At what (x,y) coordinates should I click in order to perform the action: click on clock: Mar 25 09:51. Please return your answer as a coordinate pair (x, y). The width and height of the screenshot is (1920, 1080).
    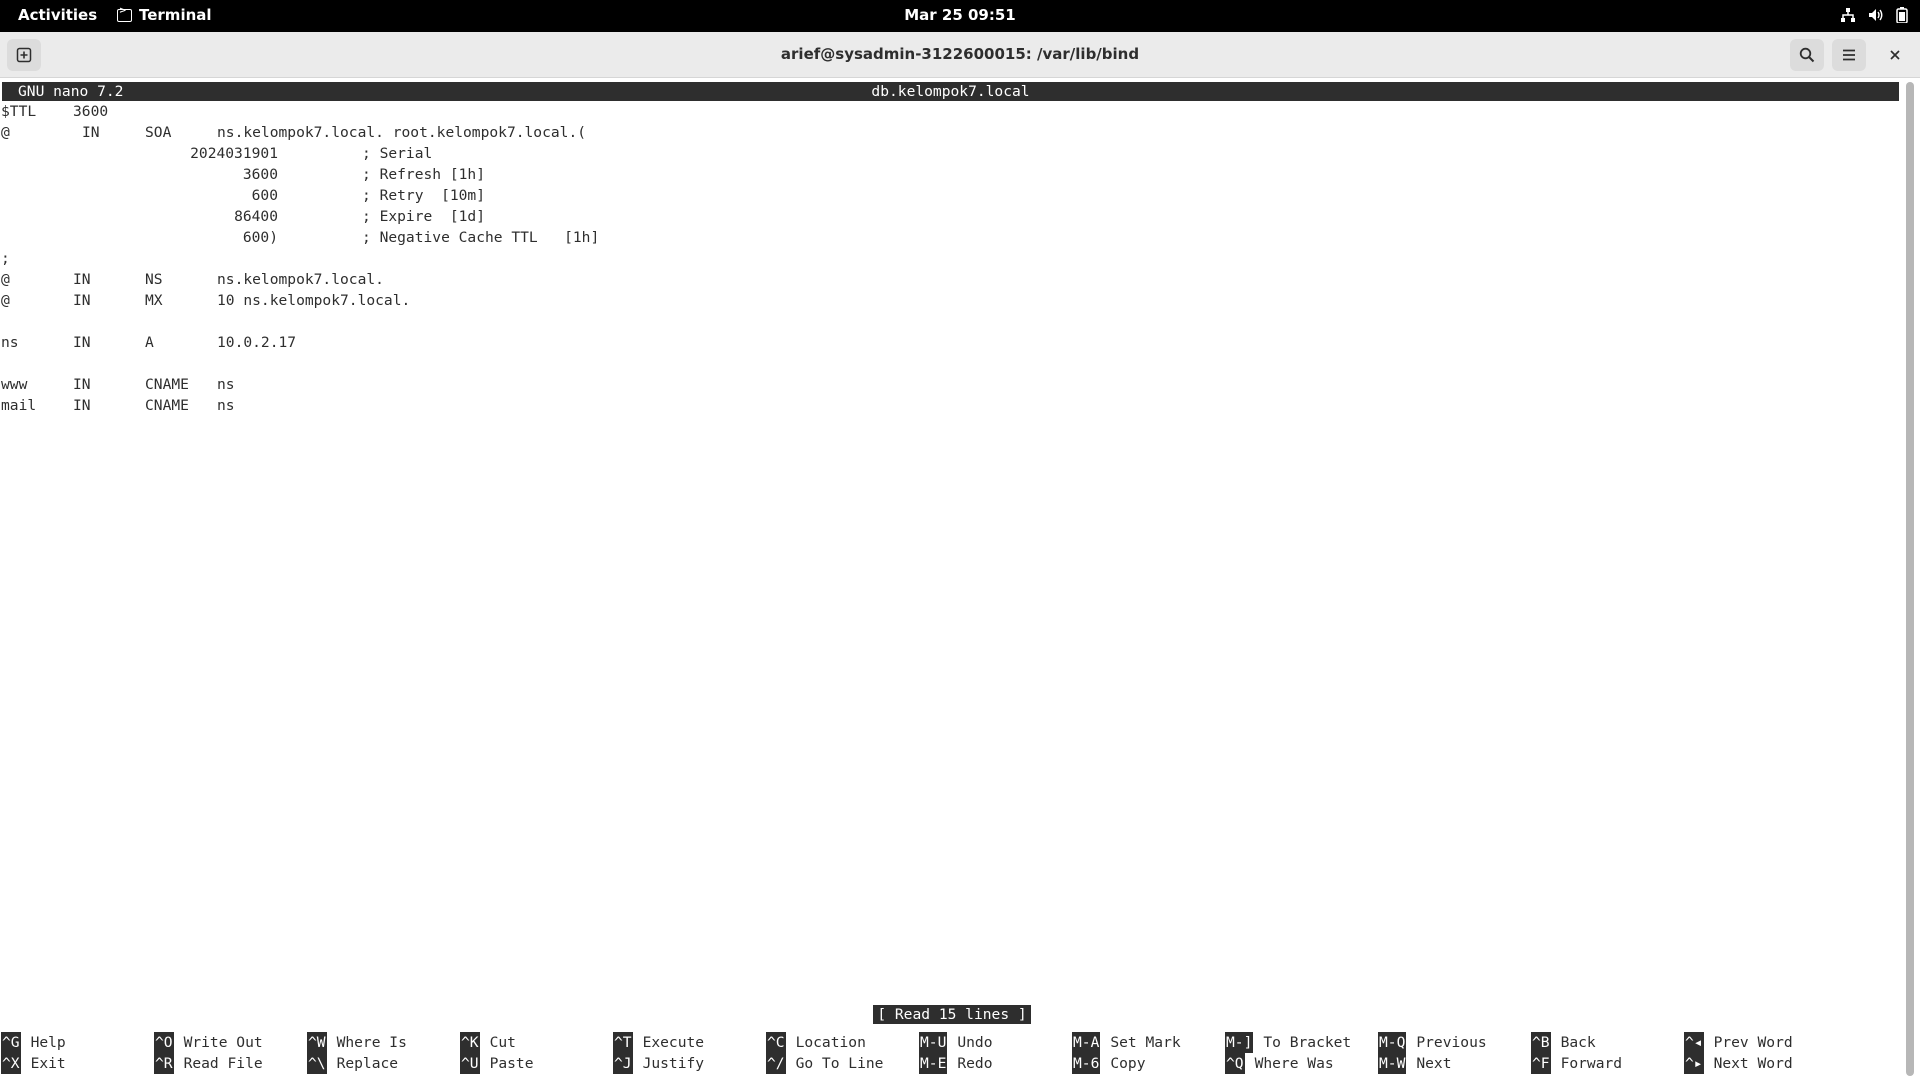
    Looking at the image, I should click on (960, 15).